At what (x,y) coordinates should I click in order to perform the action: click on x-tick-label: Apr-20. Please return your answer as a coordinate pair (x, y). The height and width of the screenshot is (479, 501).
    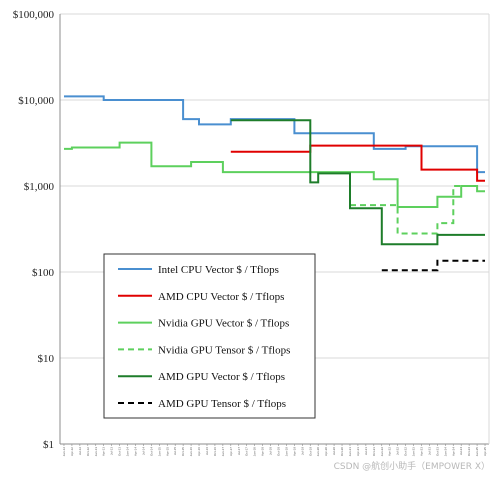
    Looking at the image, I should click on (326, 451).